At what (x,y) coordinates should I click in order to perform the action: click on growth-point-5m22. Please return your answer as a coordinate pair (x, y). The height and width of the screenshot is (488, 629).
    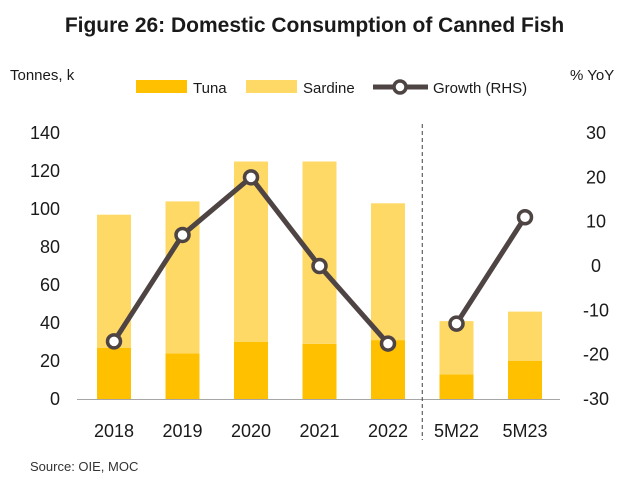
    Looking at the image, I should click on (456, 323).